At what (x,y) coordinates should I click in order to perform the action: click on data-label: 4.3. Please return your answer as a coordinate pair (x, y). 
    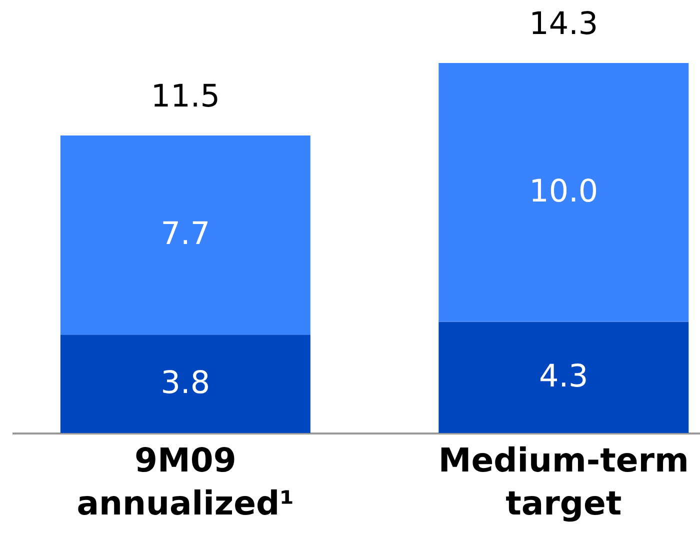
    Looking at the image, I should click on (563, 376).